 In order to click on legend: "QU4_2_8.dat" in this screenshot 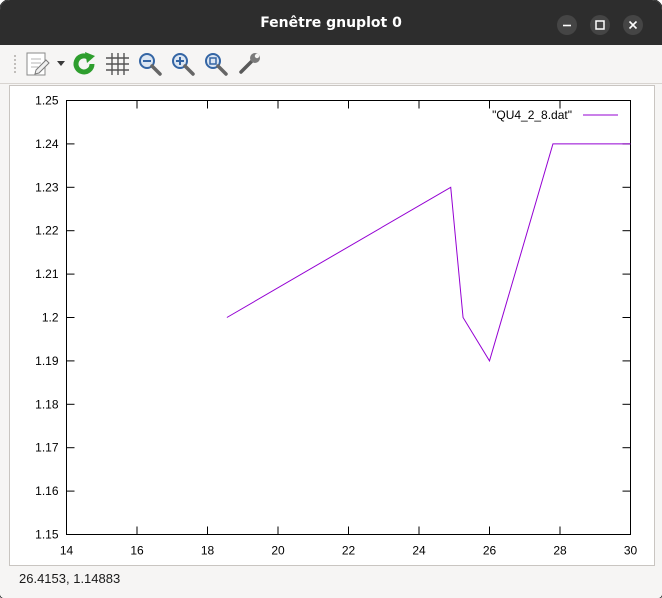, I will do `click(555, 115)`.